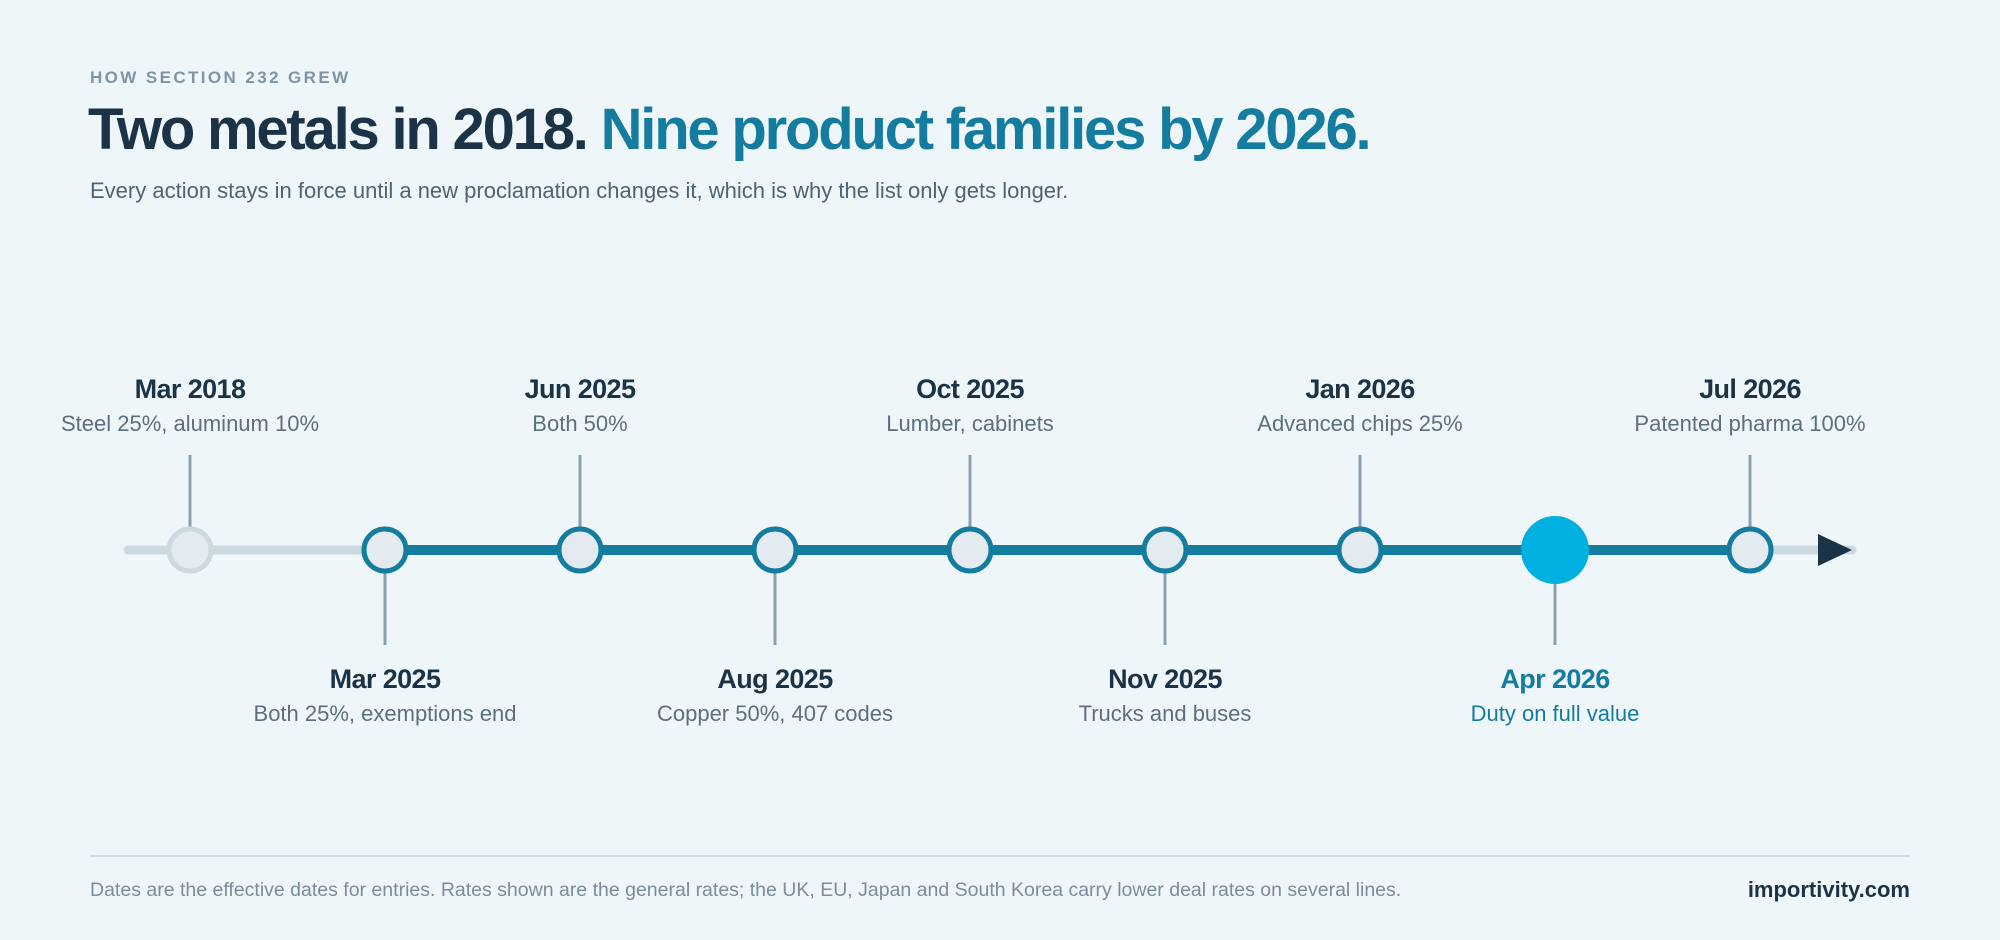 The width and height of the screenshot is (2000, 940). I want to click on event-label-mar-2025: Mar 2025 Both 25%, exemptions end, so click(385, 695).